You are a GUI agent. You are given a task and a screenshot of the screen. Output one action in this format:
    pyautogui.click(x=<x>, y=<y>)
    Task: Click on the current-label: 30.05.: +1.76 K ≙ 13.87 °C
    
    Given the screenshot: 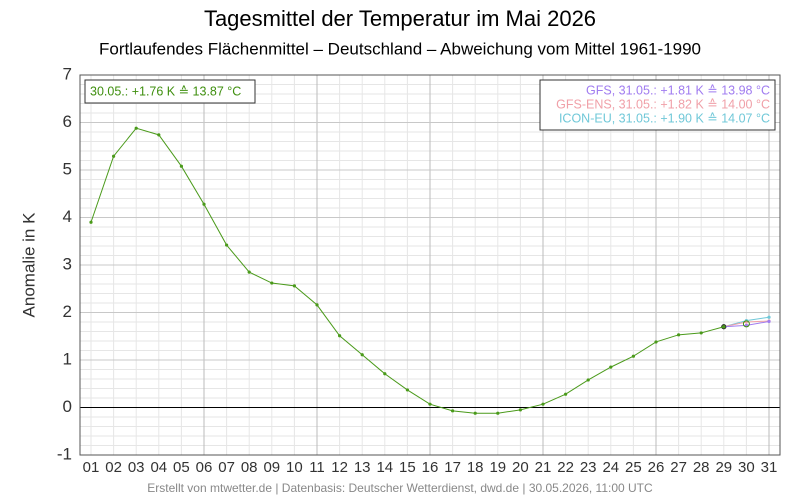 What is the action you would take?
    pyautogui.click(x=165, y=91)
    